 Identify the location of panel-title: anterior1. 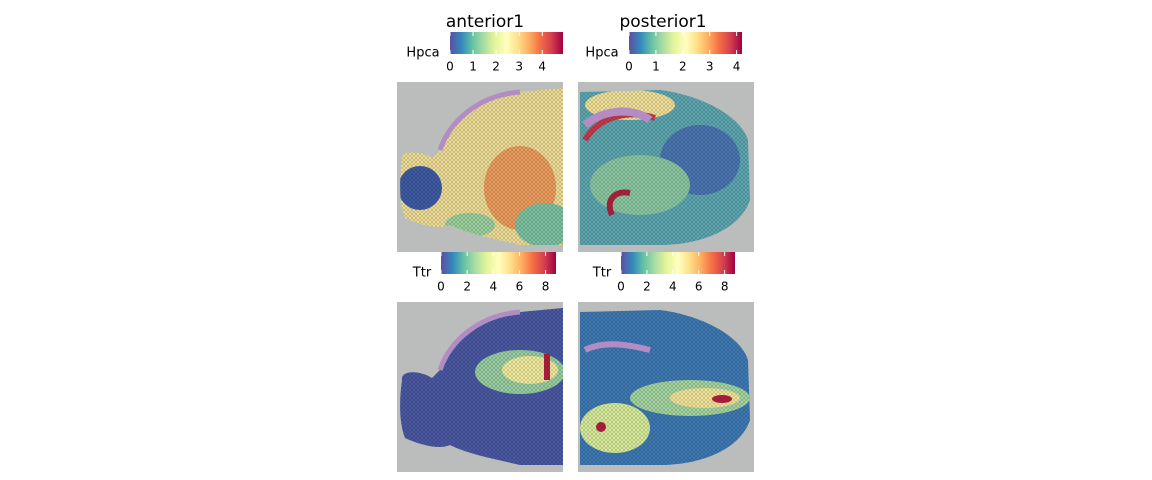
(485, 22).